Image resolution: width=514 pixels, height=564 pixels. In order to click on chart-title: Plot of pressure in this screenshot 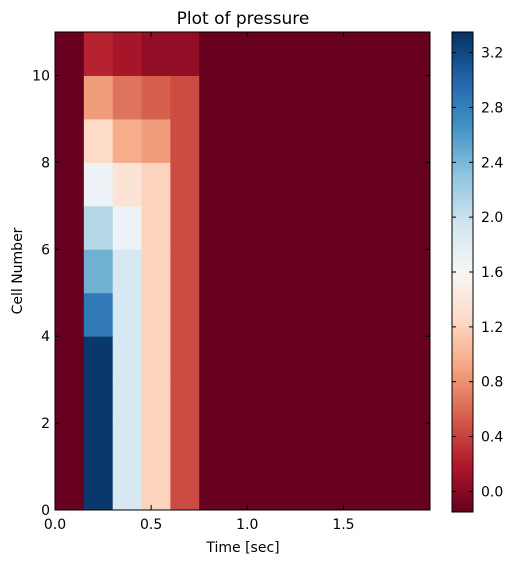, I will do `click(243, 19)`.